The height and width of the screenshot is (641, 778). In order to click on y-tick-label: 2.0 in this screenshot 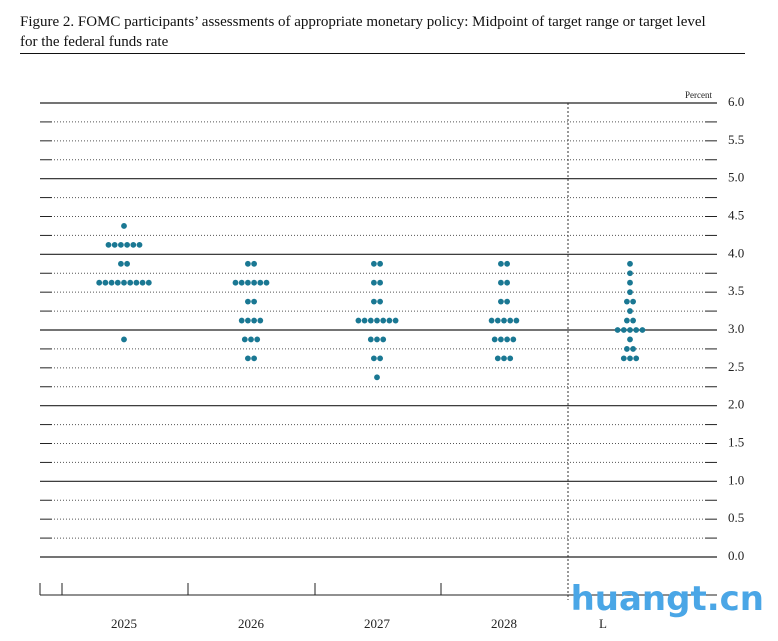, I will do `click(736, 404)`.